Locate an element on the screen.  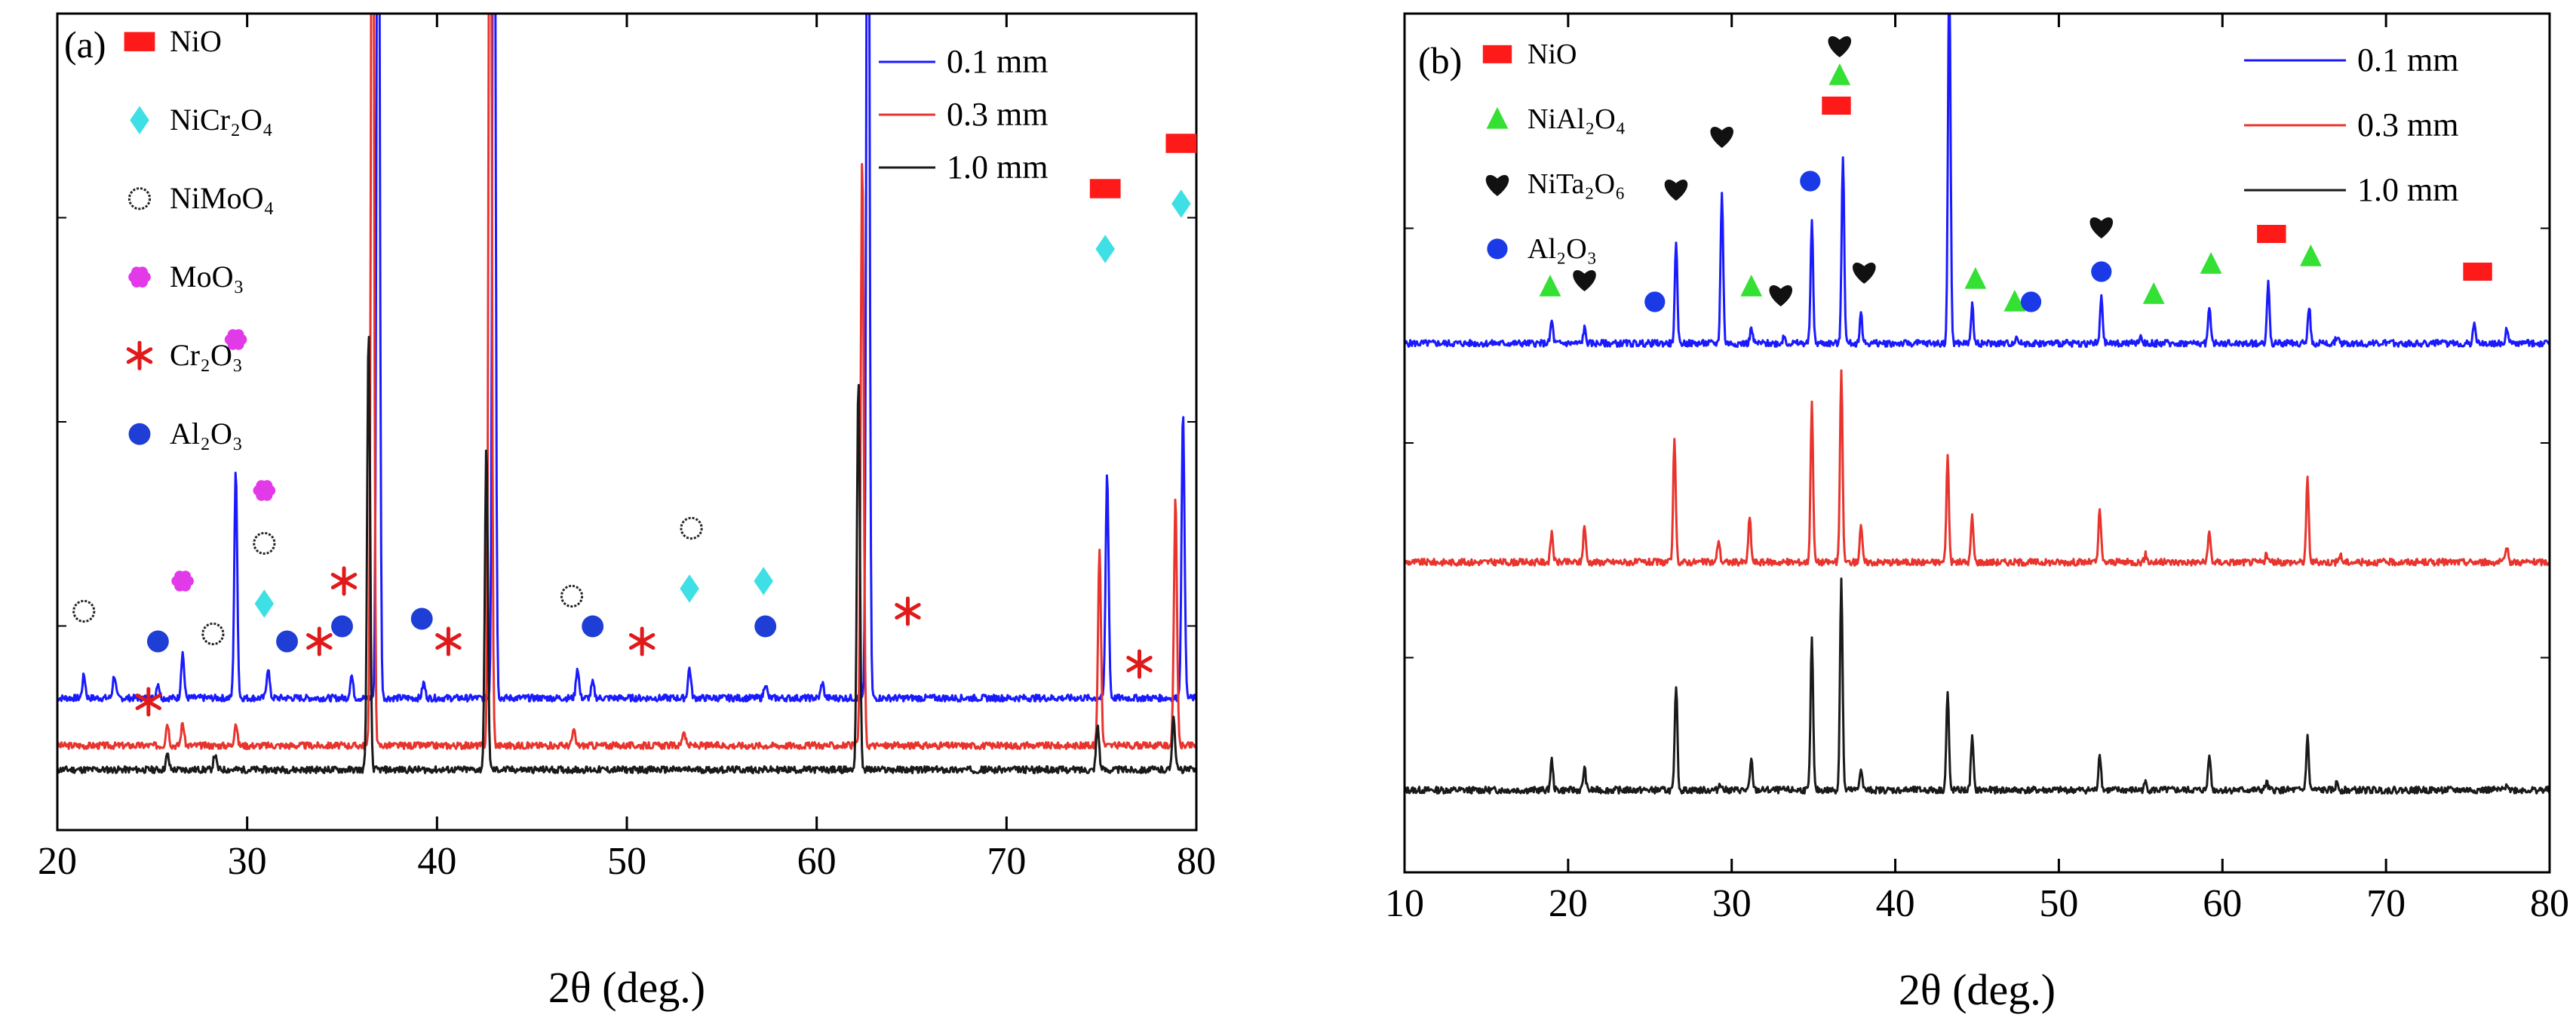
phase-legend-item-nimoo4: NiMoO₄ is located at coordinates (200, 198).